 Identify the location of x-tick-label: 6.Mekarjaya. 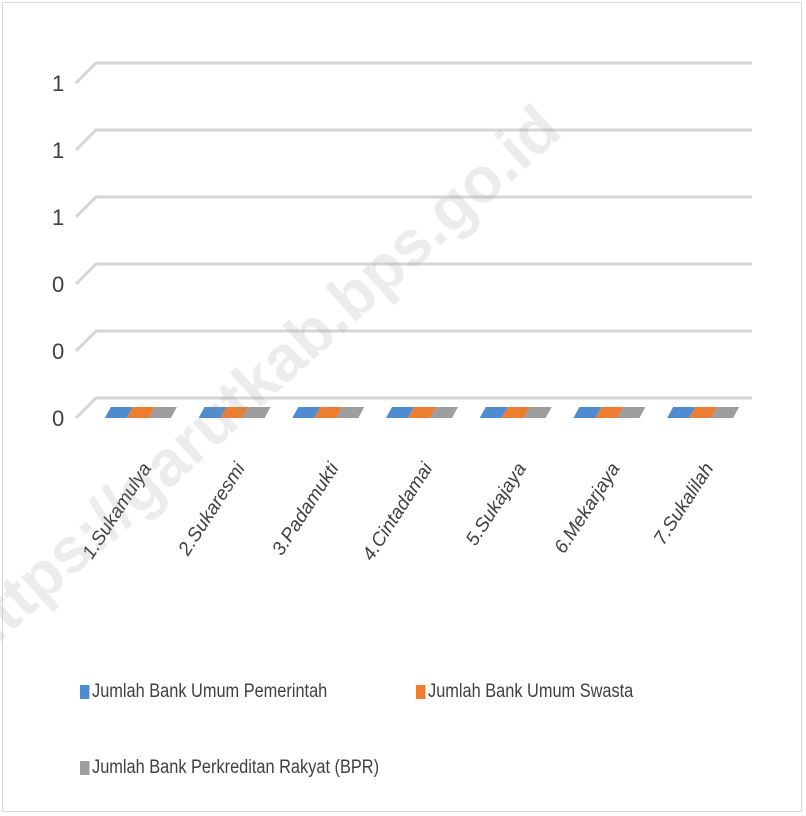
(588, 508).